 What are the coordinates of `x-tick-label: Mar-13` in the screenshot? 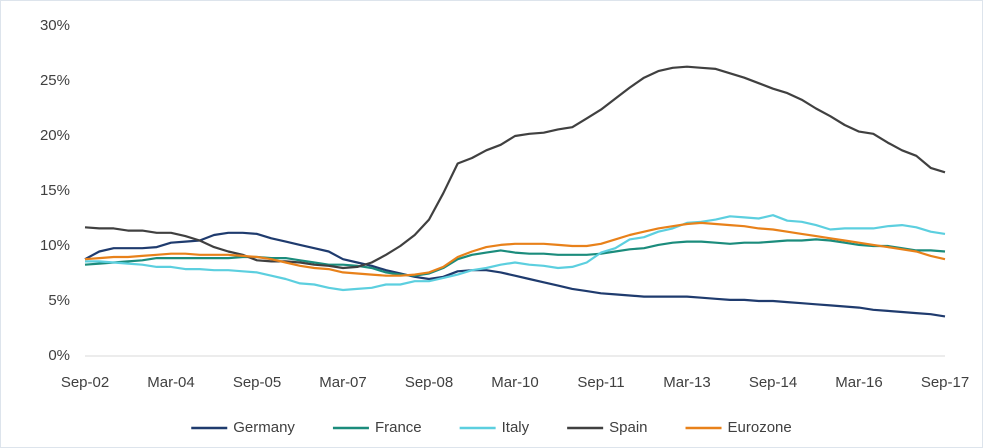 It's located at (687, 382).